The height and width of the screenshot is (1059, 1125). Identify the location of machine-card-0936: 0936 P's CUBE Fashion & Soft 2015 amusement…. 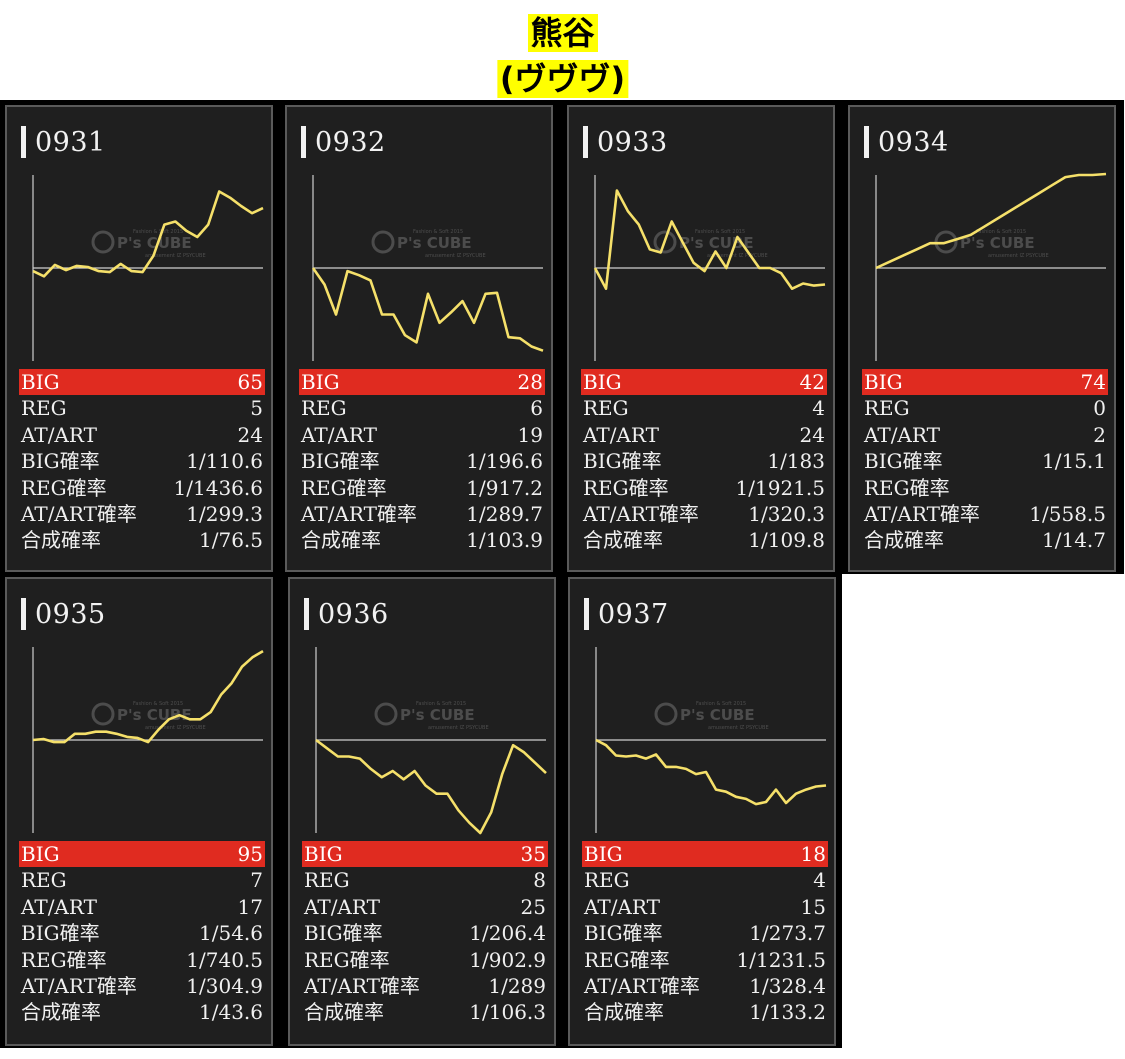
(422, 811).